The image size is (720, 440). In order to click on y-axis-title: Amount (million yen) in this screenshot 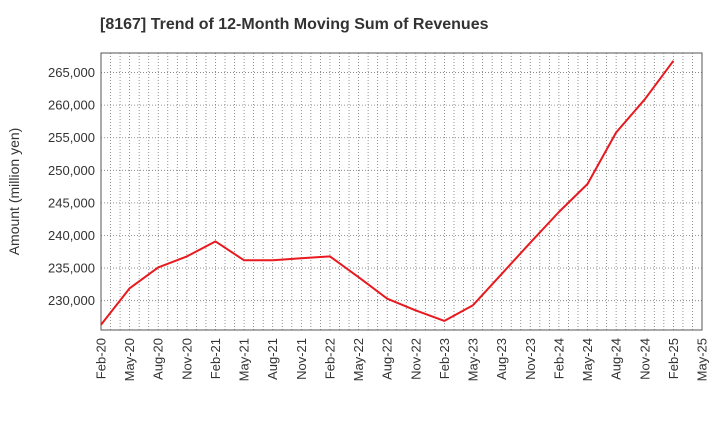, I will do `click(14, 192)`.